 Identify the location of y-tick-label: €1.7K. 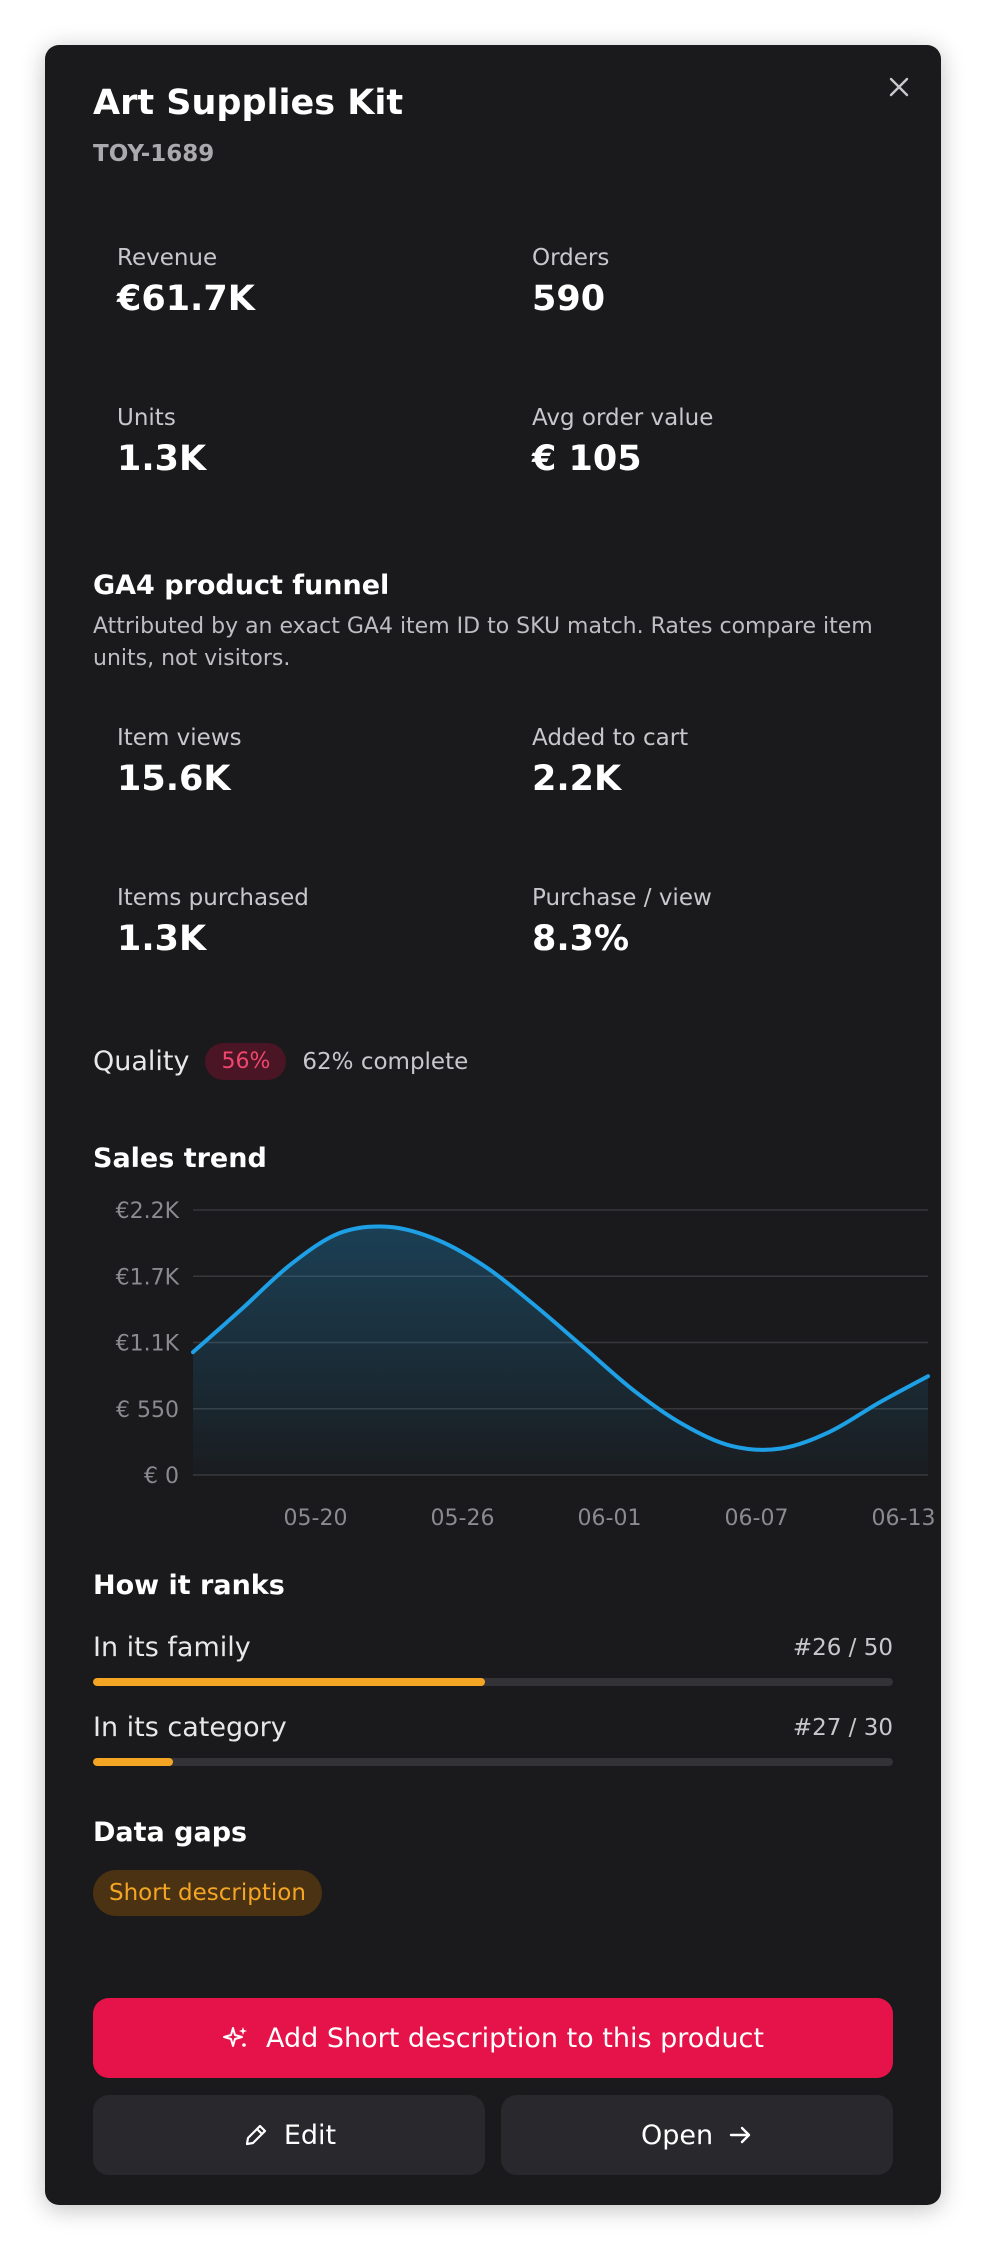
(148, 1277).